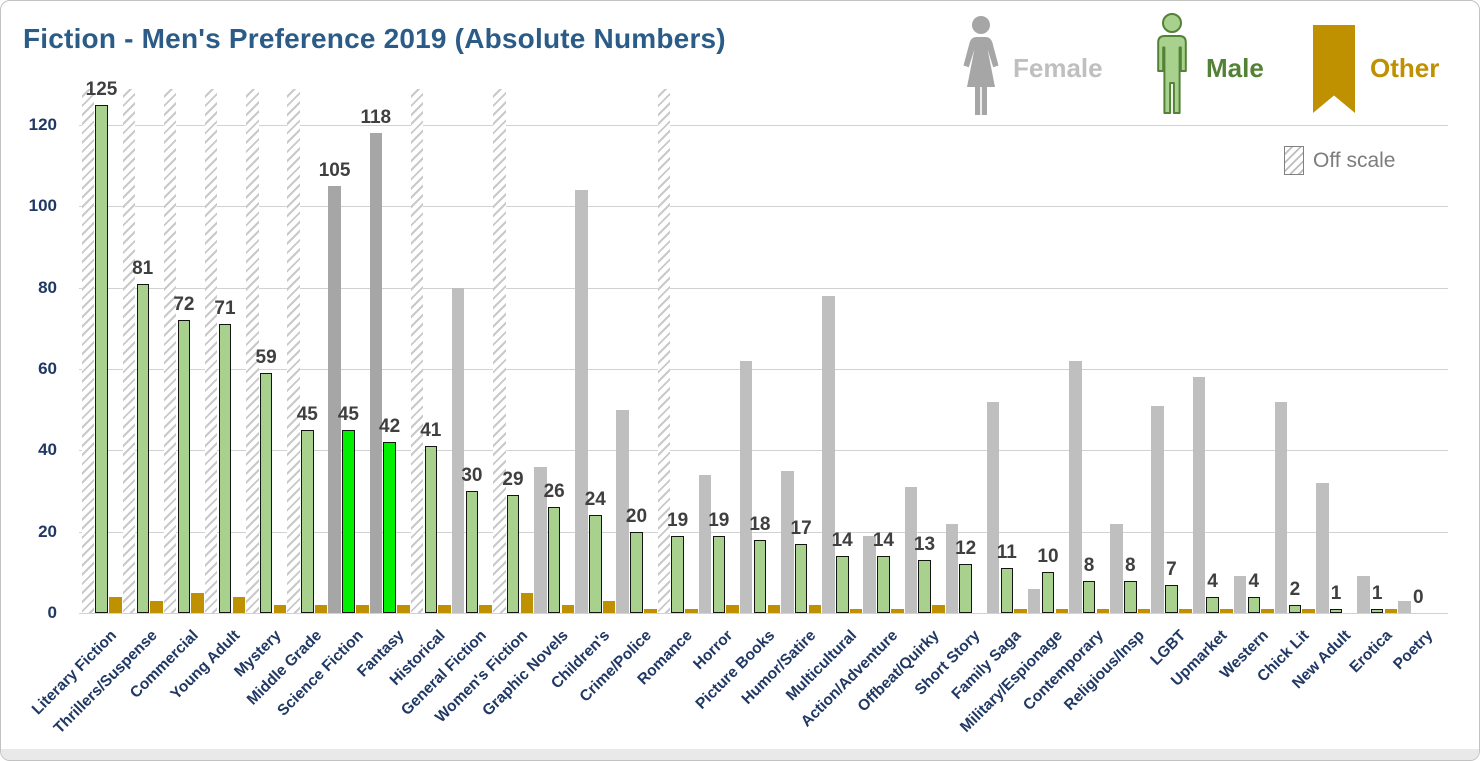 The width and height of the screenshot is (1480, 761). Describe the element at coordinates (225, 309) in the screenshot. I see `value-label-male: 71` at that location.